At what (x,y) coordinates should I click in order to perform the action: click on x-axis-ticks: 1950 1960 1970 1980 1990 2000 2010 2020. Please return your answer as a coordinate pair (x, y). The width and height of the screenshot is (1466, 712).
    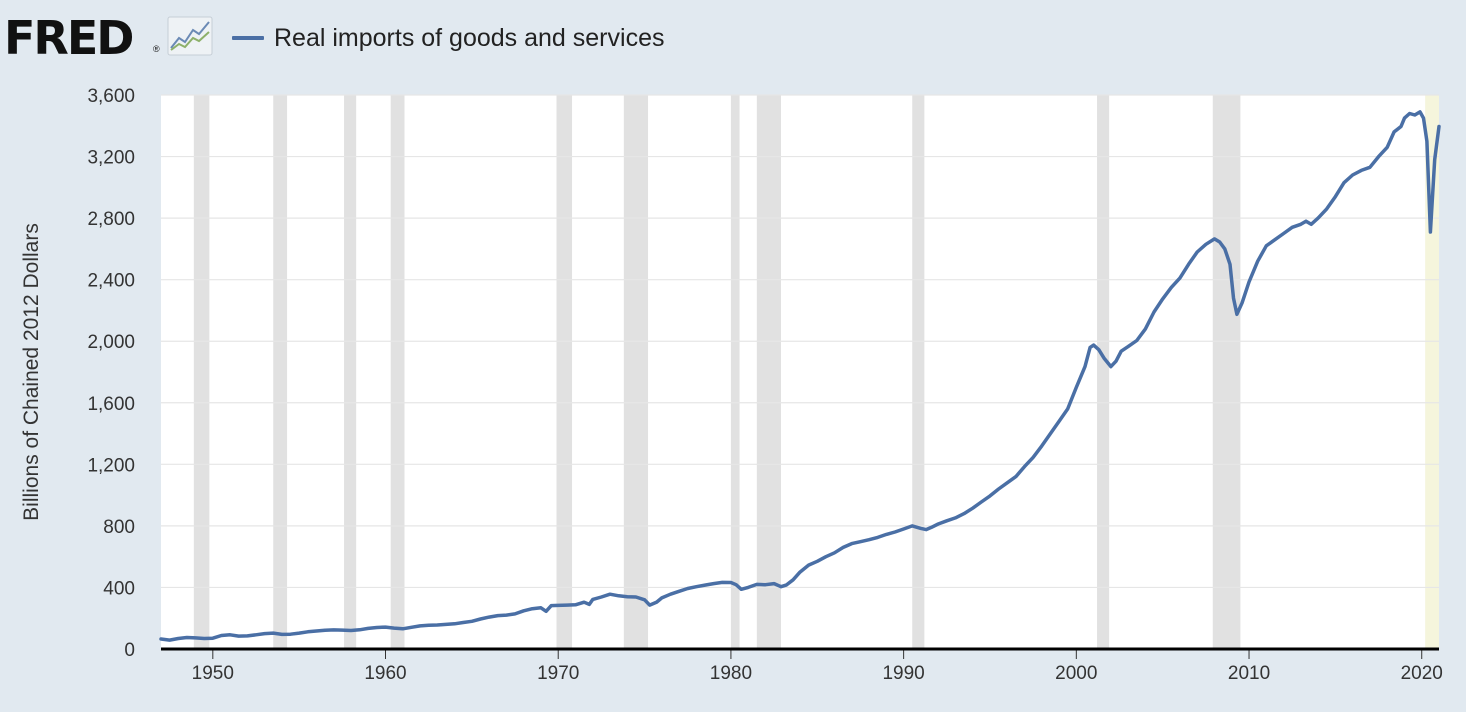
    Looking at the image, I should click on (817, 666).